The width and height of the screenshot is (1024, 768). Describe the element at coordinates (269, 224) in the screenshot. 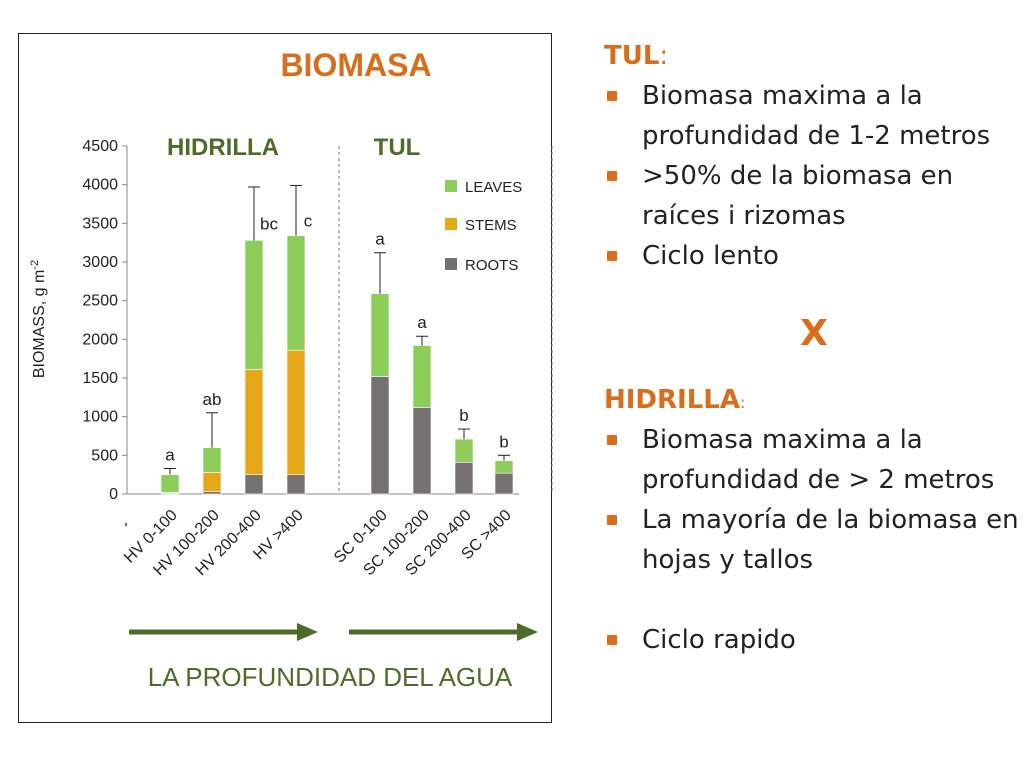

I see `significance-label: bc` at that location.